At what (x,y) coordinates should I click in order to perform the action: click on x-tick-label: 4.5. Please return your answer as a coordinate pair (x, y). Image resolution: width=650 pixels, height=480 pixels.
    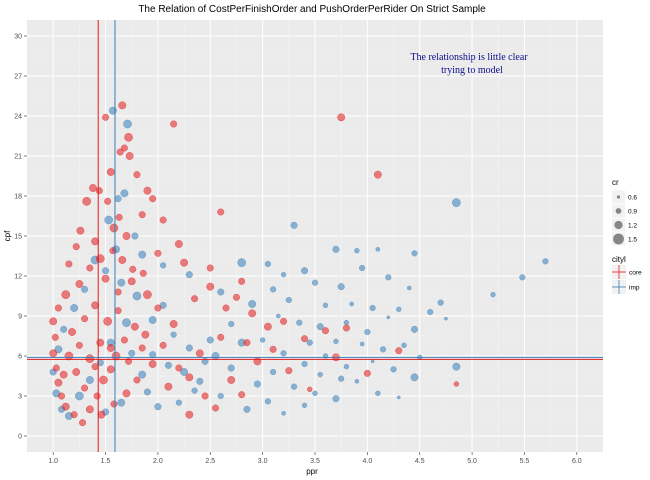
    Looking at the image, I should click on (420, 461).